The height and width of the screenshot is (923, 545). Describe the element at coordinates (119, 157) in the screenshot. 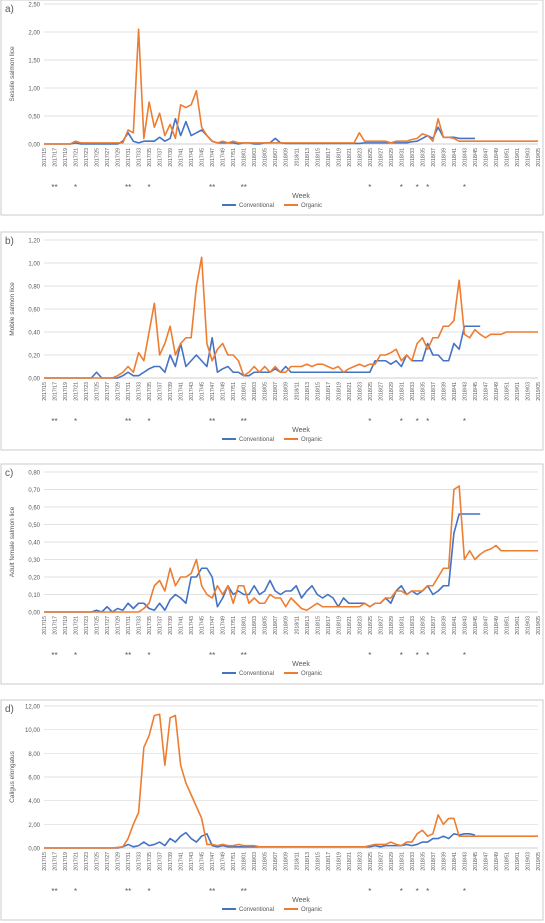

I see `x-tick-label: 2017/29` at that location.